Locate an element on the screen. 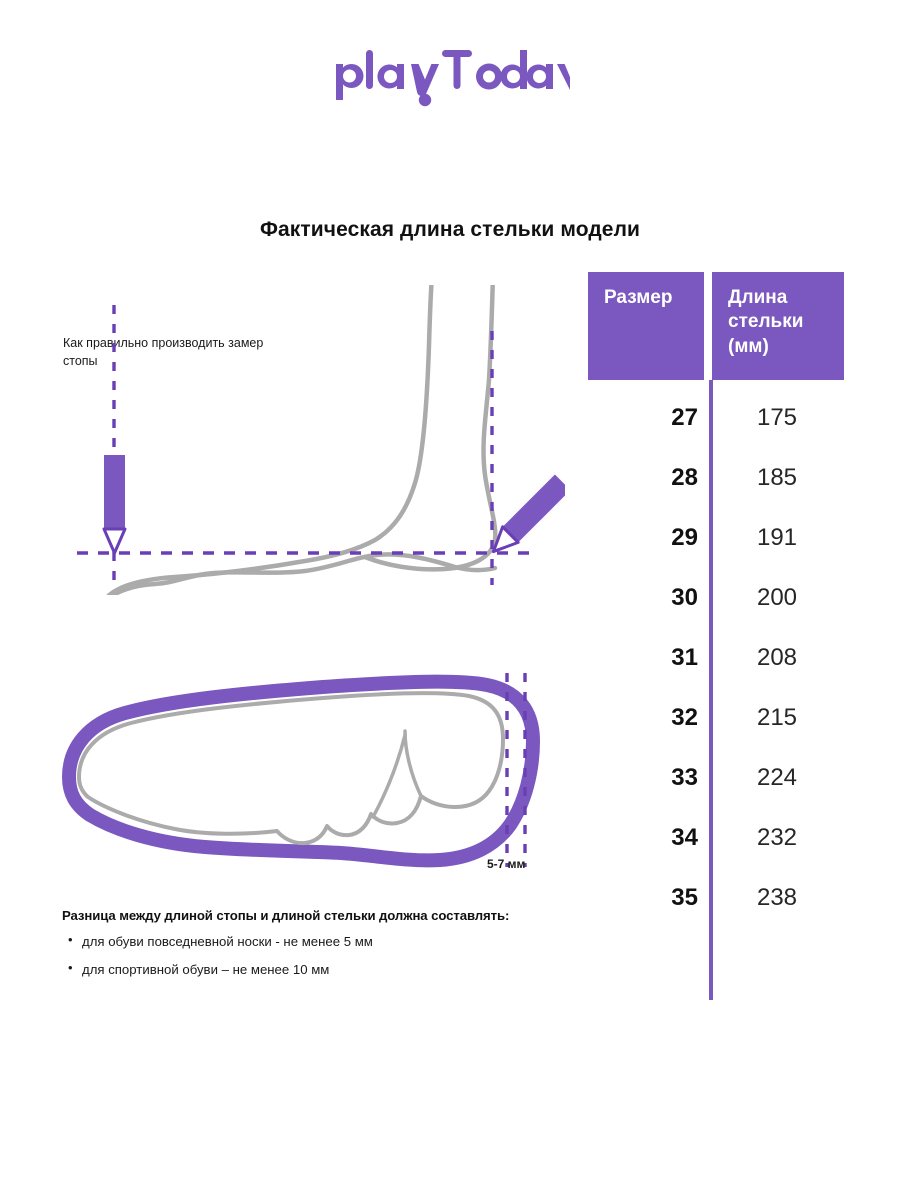 Image resolution: width=900 pixels, height=1200 pixels. table-header-length-line3: (мм) is located at coordinates (748, 346).